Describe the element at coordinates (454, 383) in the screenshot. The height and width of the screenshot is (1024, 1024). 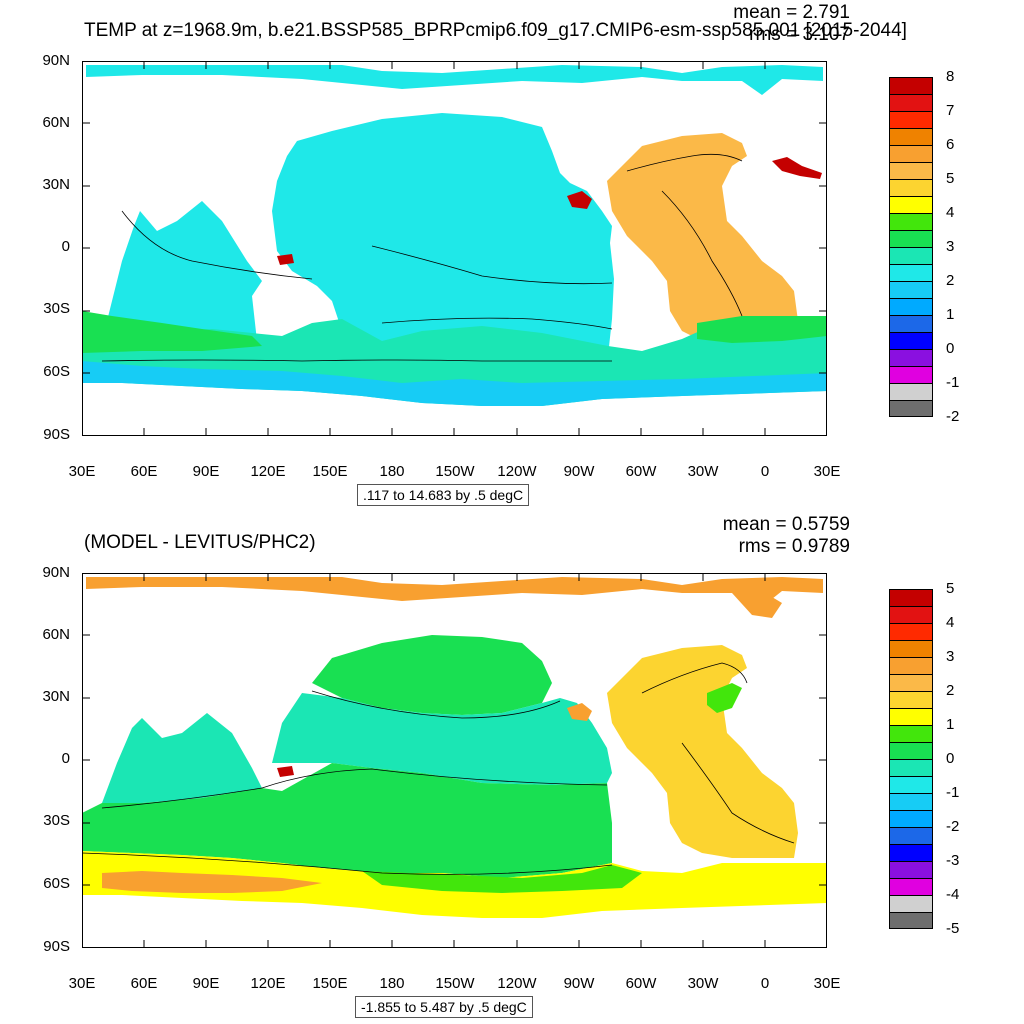
I see `top-ice-fill` at that location.